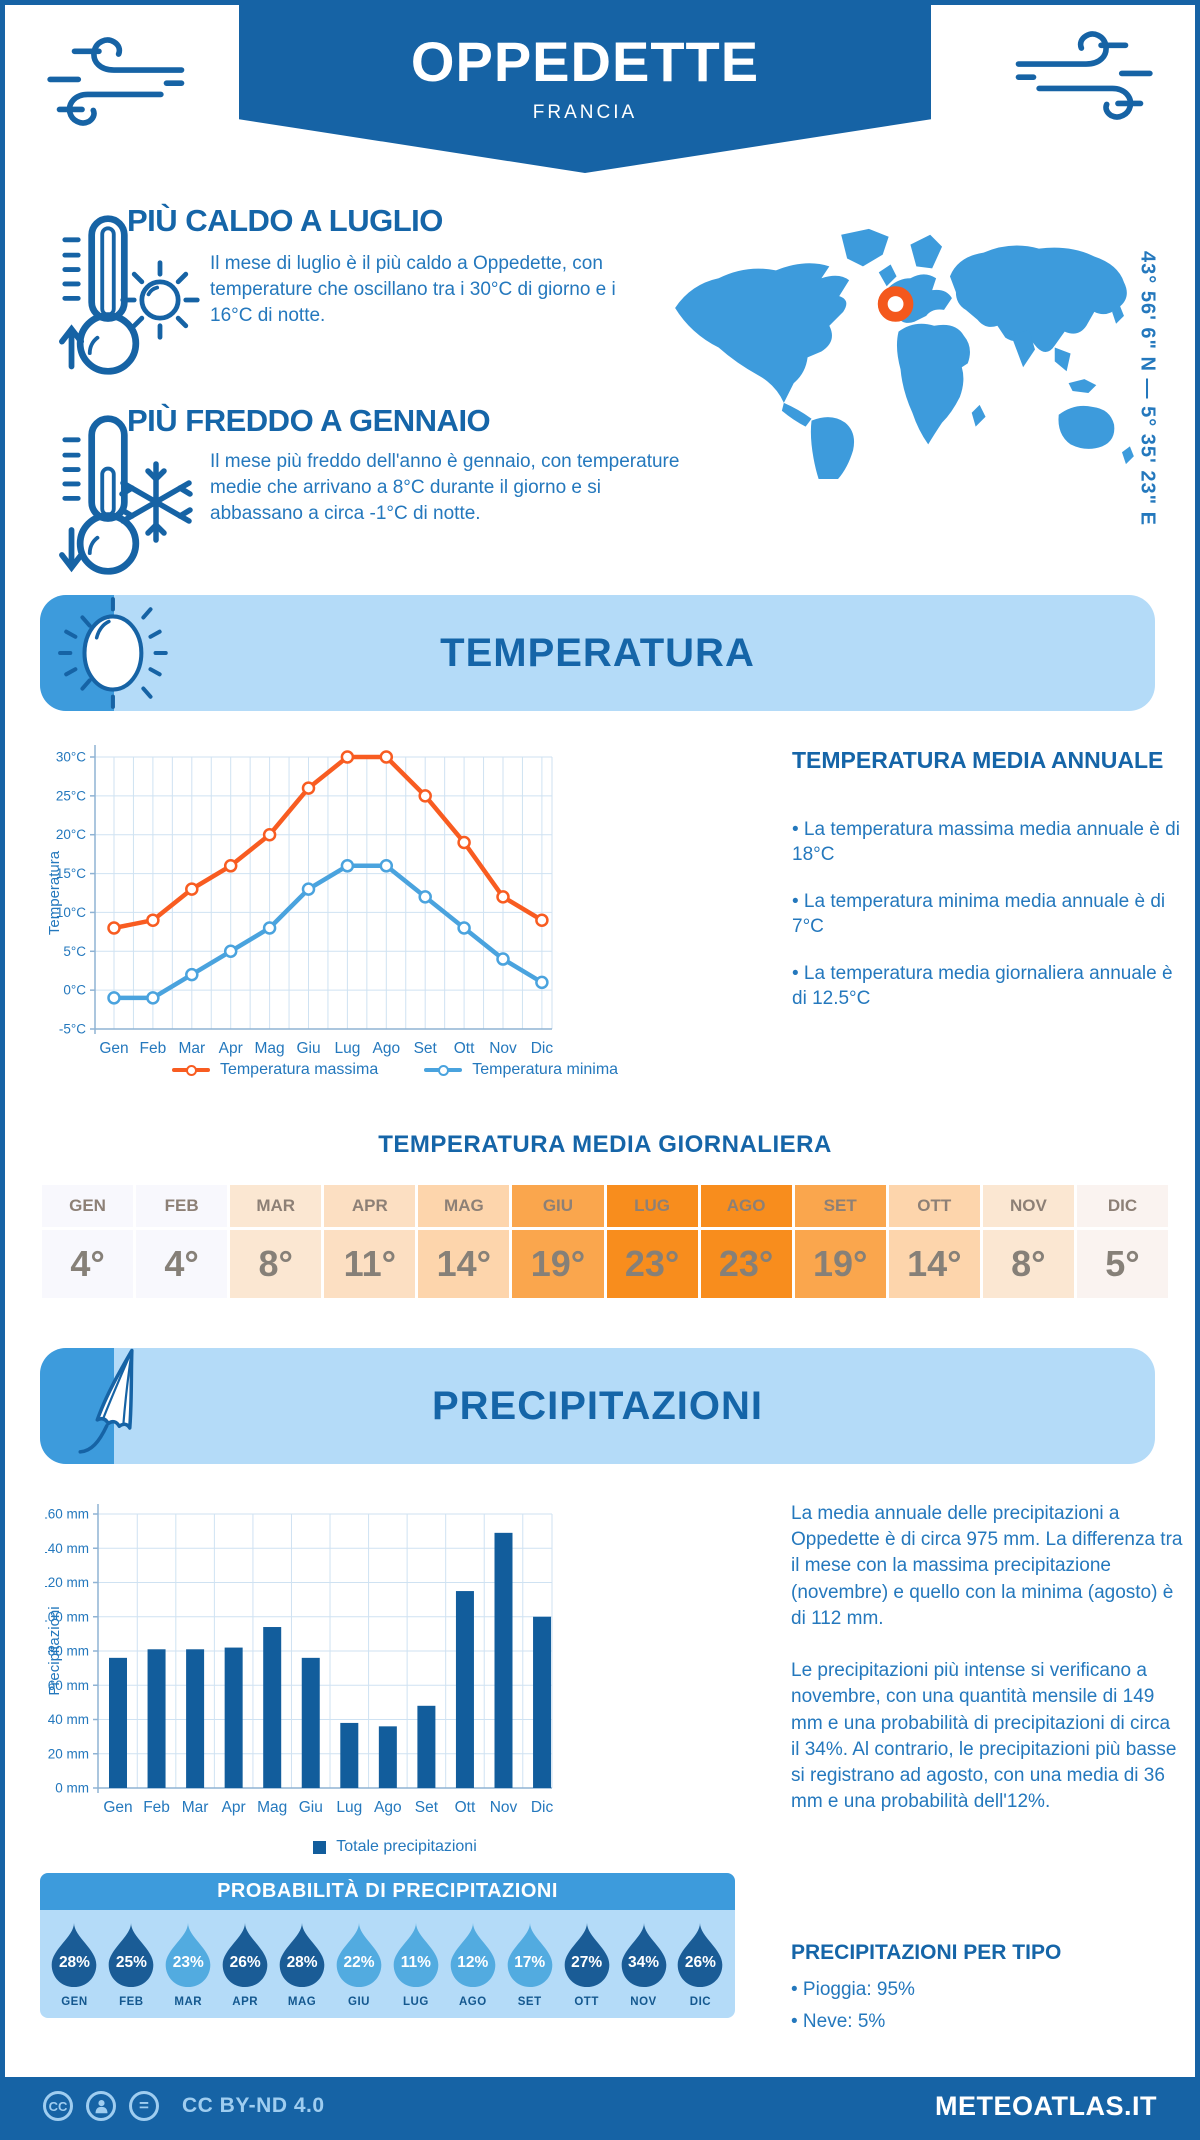  What do you see at coordinates (309, 420) in the screenshot?
I see `cold-section-title: PIÙ FREDDO A GENNAIO` at bounding box center [309, 420].